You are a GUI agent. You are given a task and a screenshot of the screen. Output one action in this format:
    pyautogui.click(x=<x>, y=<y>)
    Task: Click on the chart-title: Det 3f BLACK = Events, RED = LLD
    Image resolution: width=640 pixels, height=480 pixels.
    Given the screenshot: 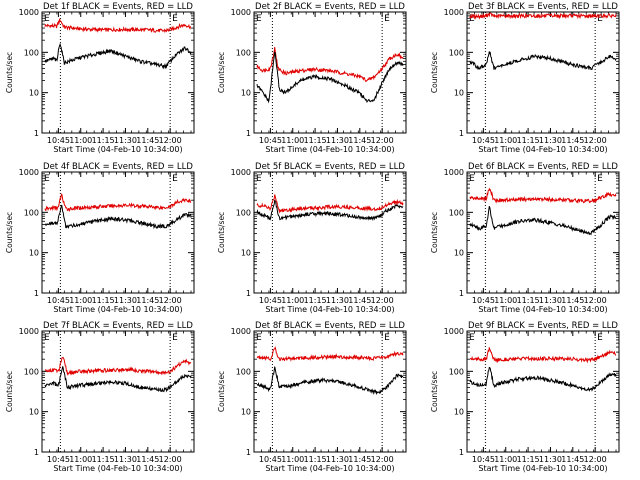 What is the action you would take?
    pyautogui.click(x=543, y=7)
    